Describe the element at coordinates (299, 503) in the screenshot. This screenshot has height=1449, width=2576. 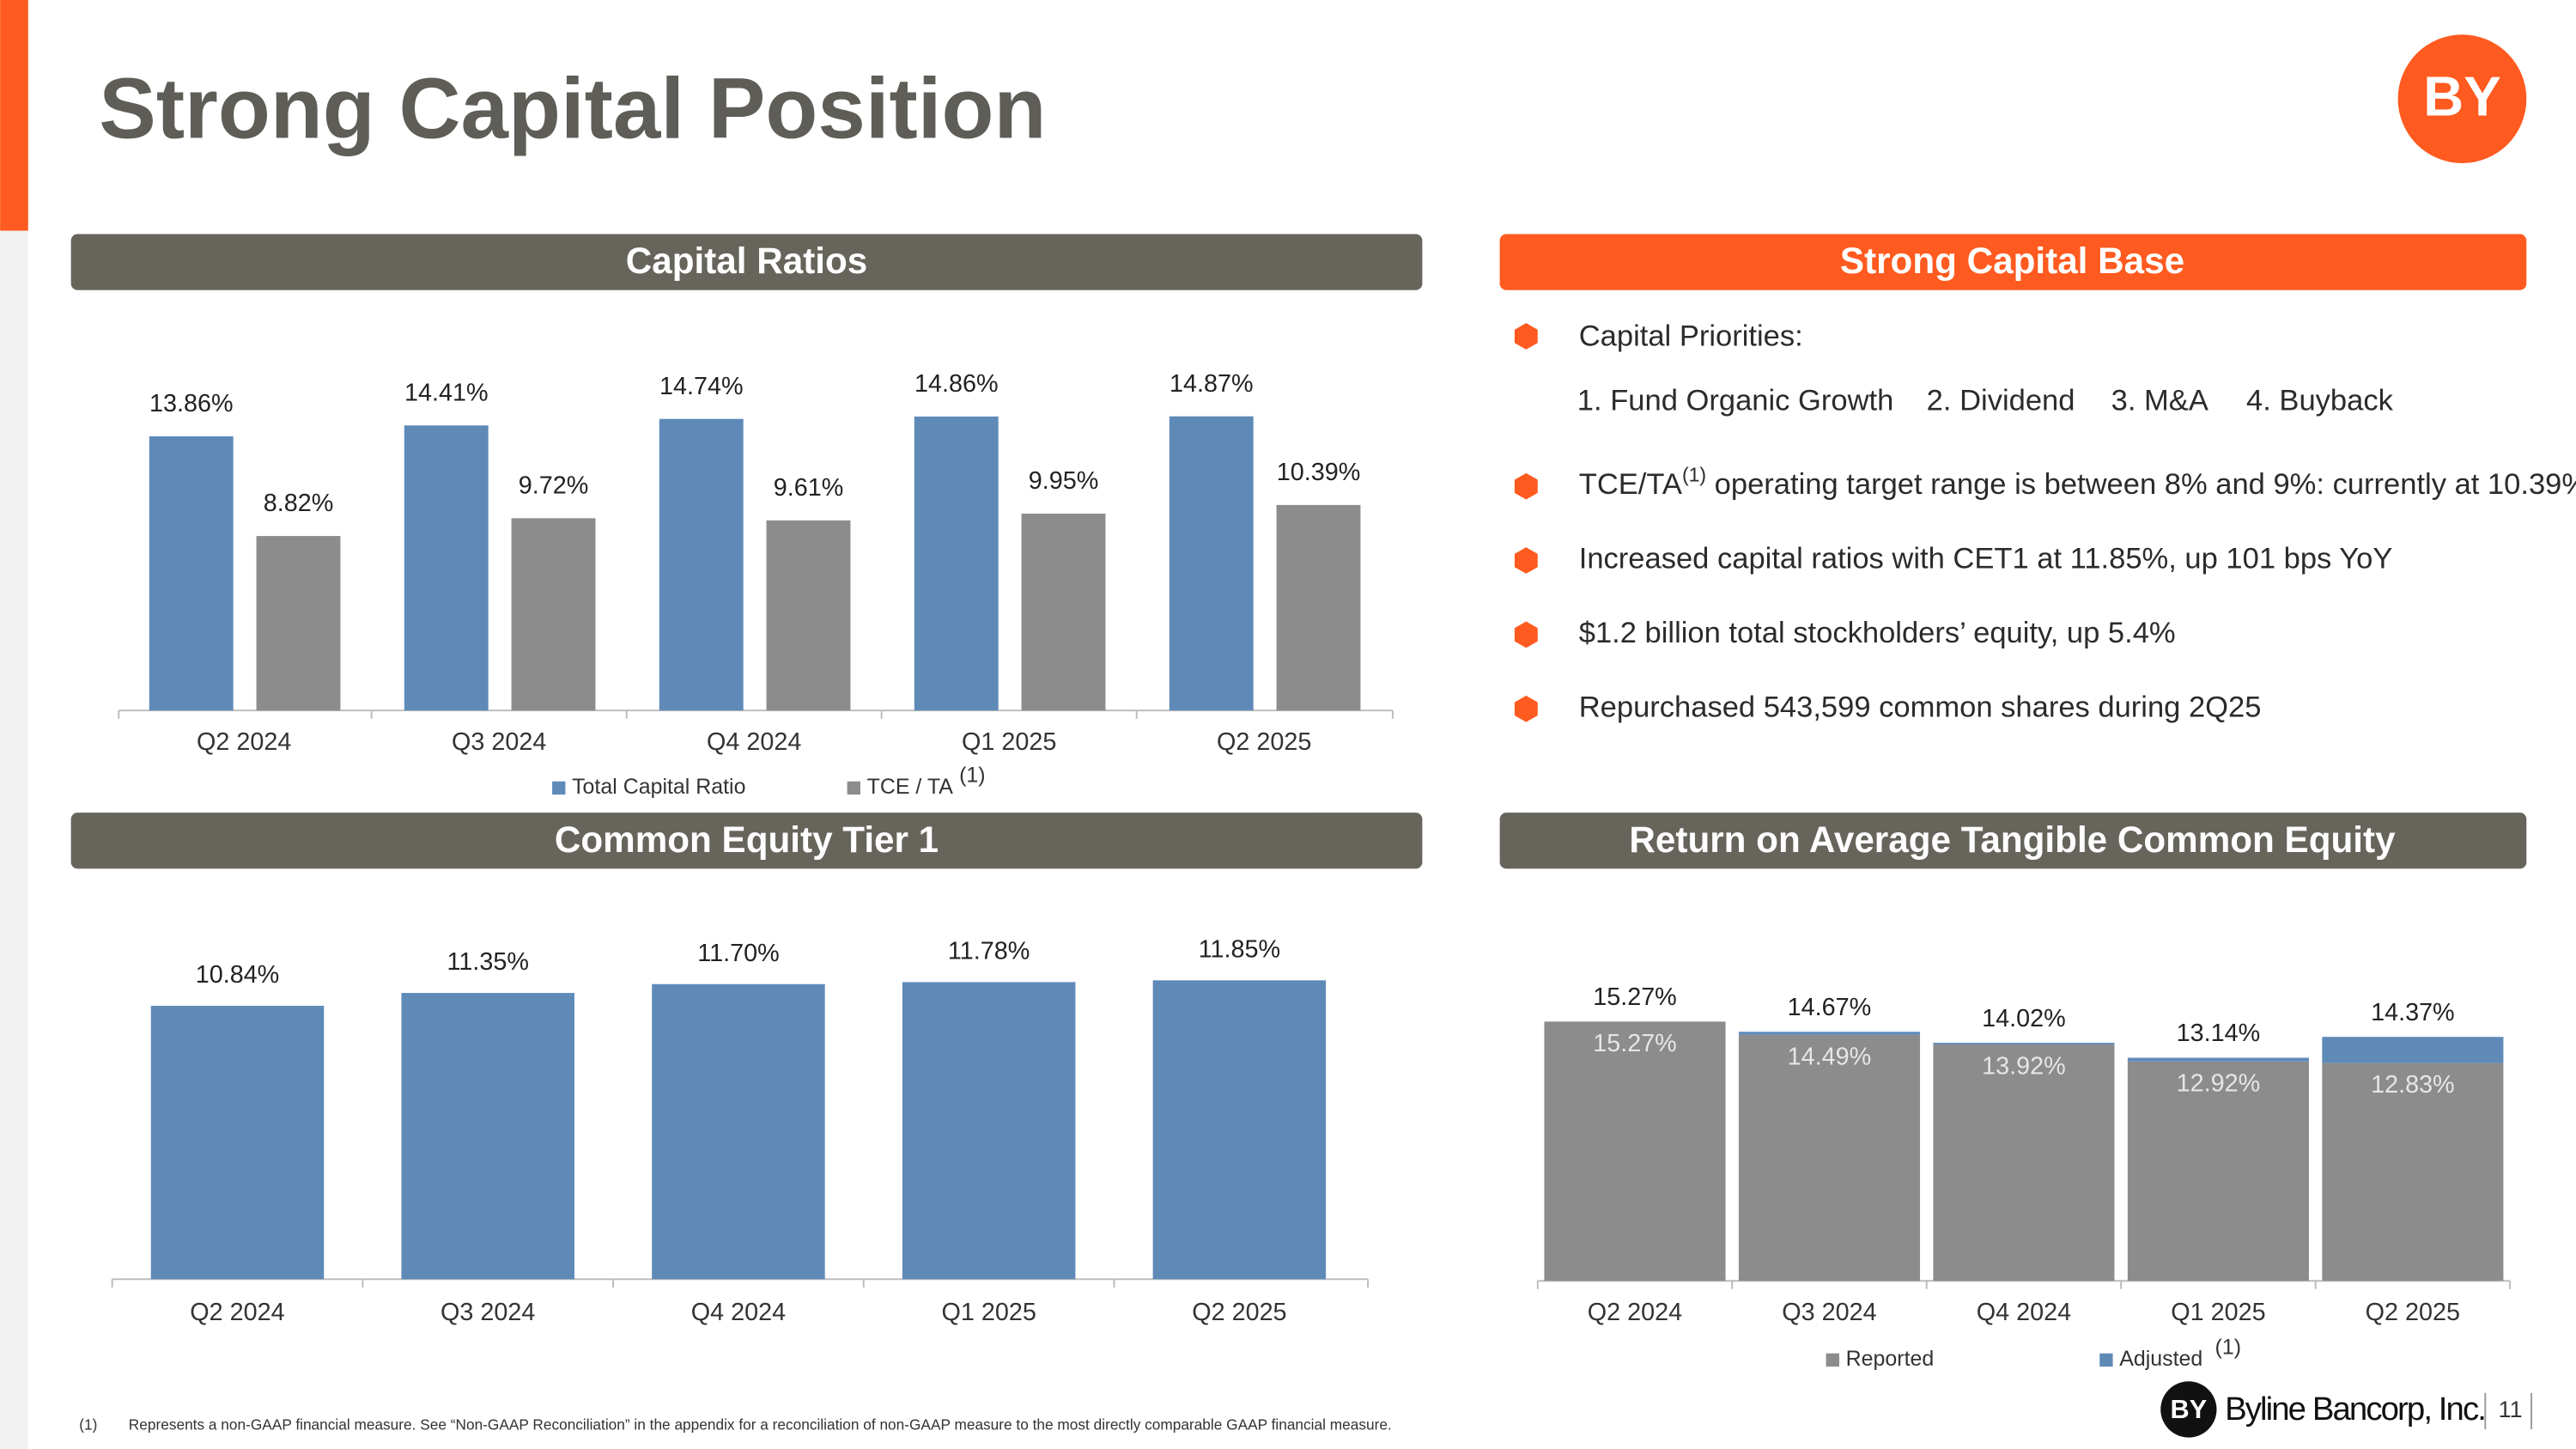
I see `value-label: 8.82%` at that location.